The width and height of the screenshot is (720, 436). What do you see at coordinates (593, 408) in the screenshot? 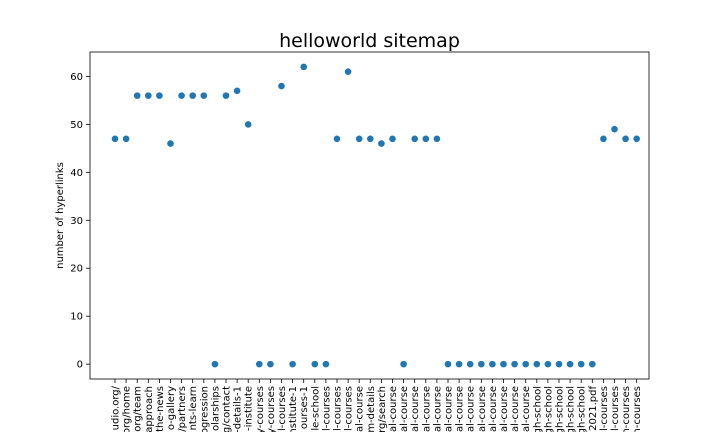
I see `x-tick-label: 2021.pdf` at bounding box center [593, 408].